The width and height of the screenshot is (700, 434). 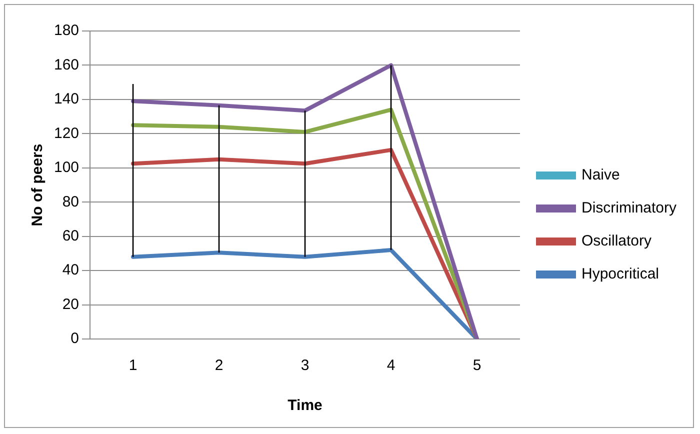 What do you see at coordinates (71, 304) in the screenshot?
I see `y-tick-label: 20` at bounding box center [71, 304].